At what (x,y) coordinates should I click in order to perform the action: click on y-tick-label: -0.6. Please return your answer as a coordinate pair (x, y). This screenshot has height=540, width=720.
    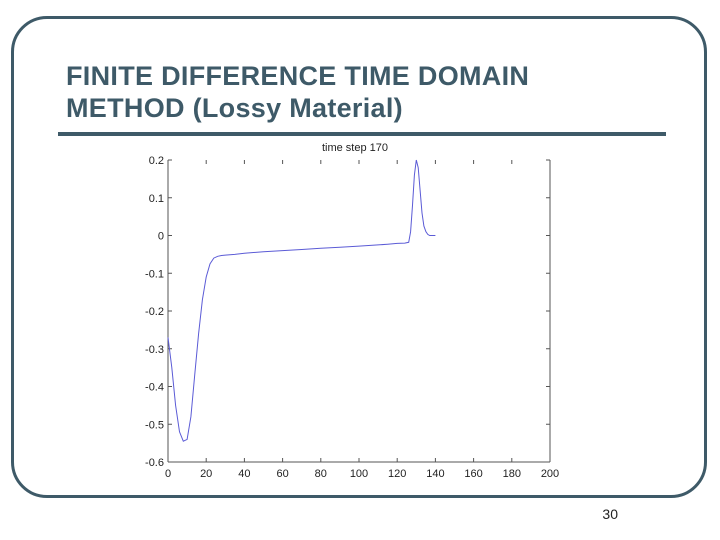
    Looking at the image, I should click on (154, 463).